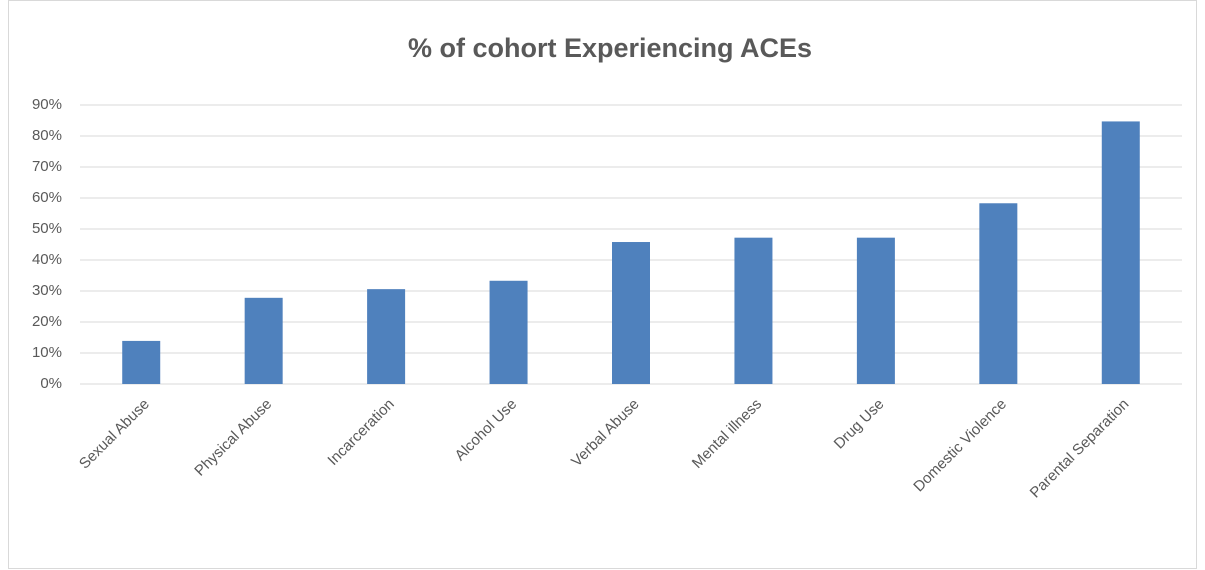 This screenshot has height=570, width=1205. I want to click on y-tick-label: 80%, so click(47, 135).